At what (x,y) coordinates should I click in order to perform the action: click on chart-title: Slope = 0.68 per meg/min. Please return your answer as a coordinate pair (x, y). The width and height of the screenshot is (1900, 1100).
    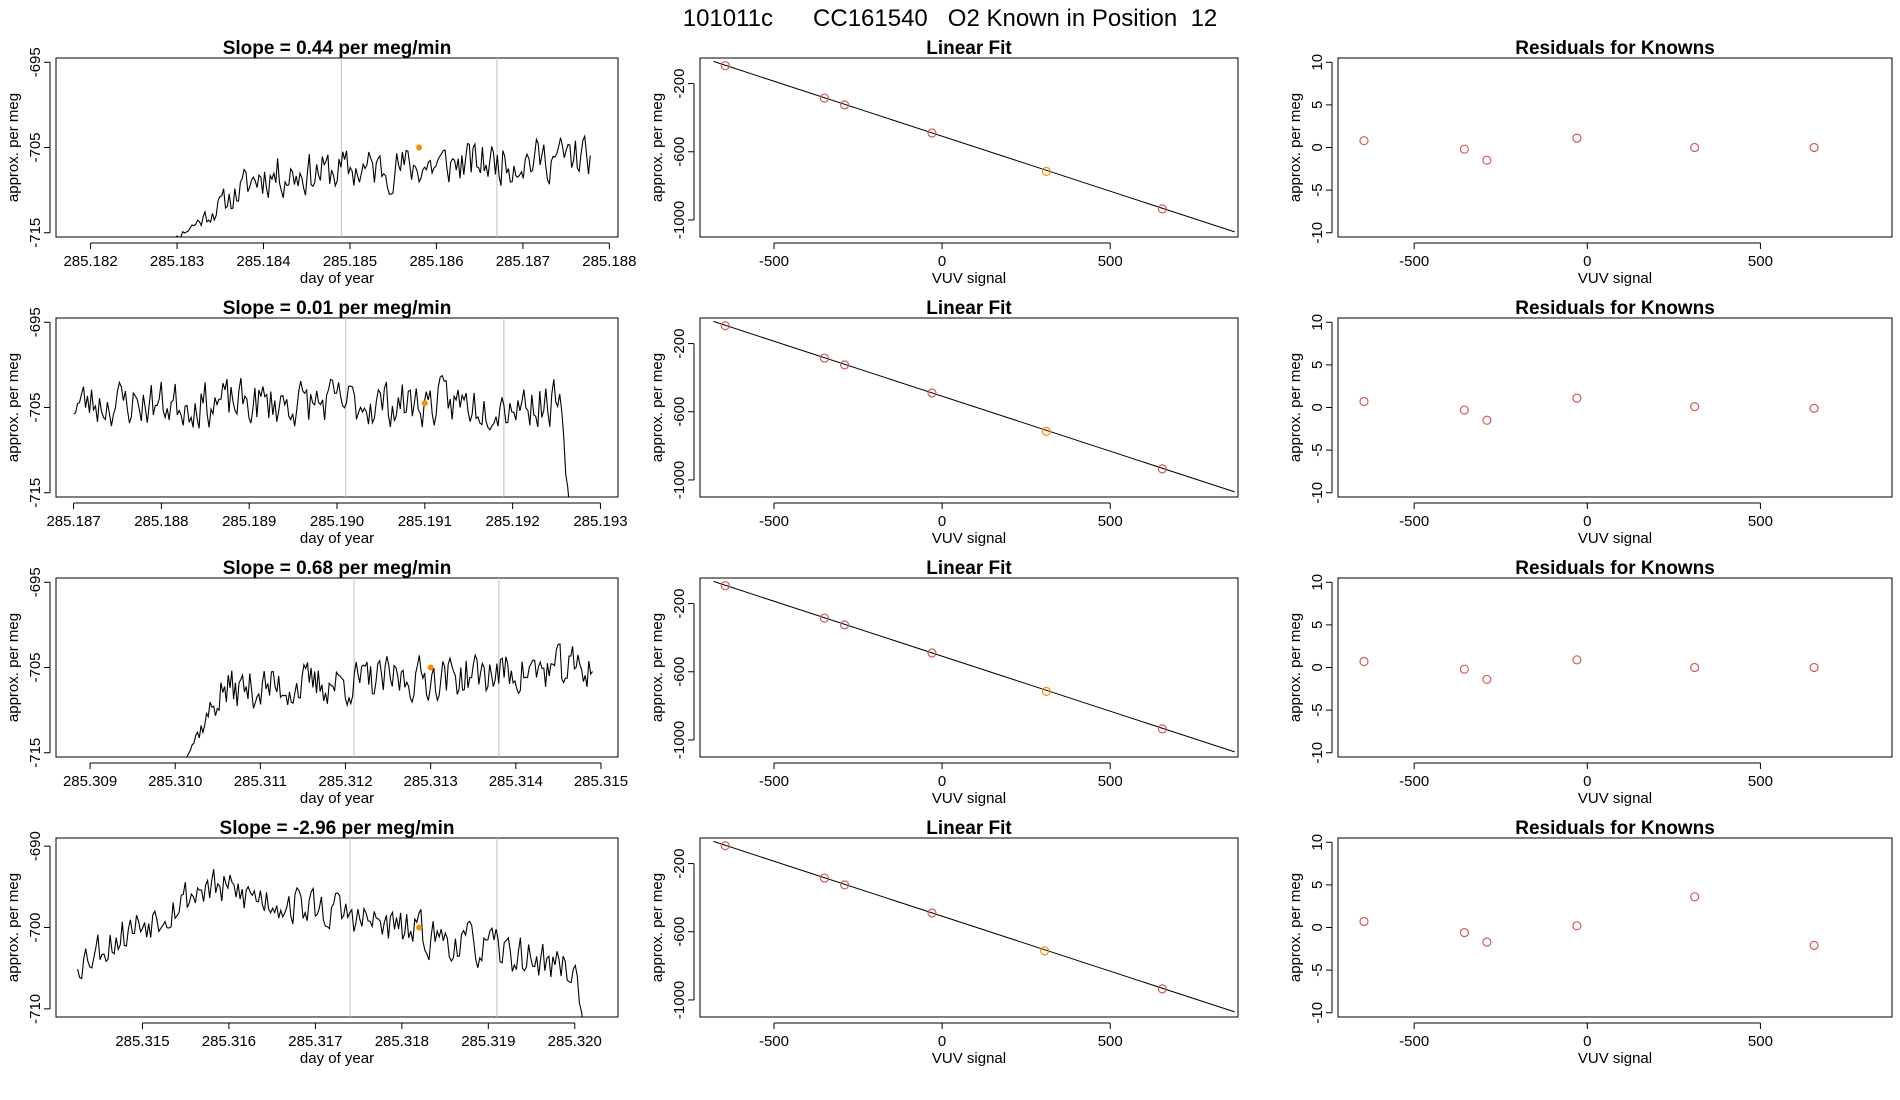
    Looking at the image, I should click on (337, 568).